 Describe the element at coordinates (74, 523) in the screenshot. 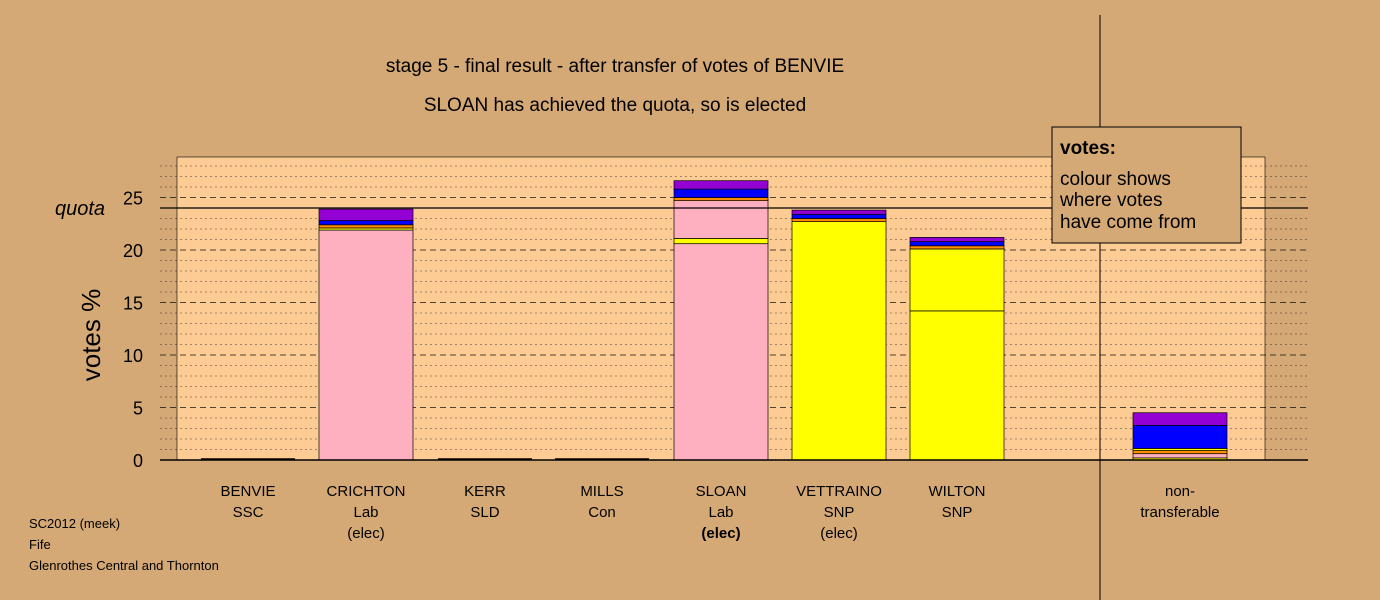

I see `footer-method: SC2012 (meek)` at that location.